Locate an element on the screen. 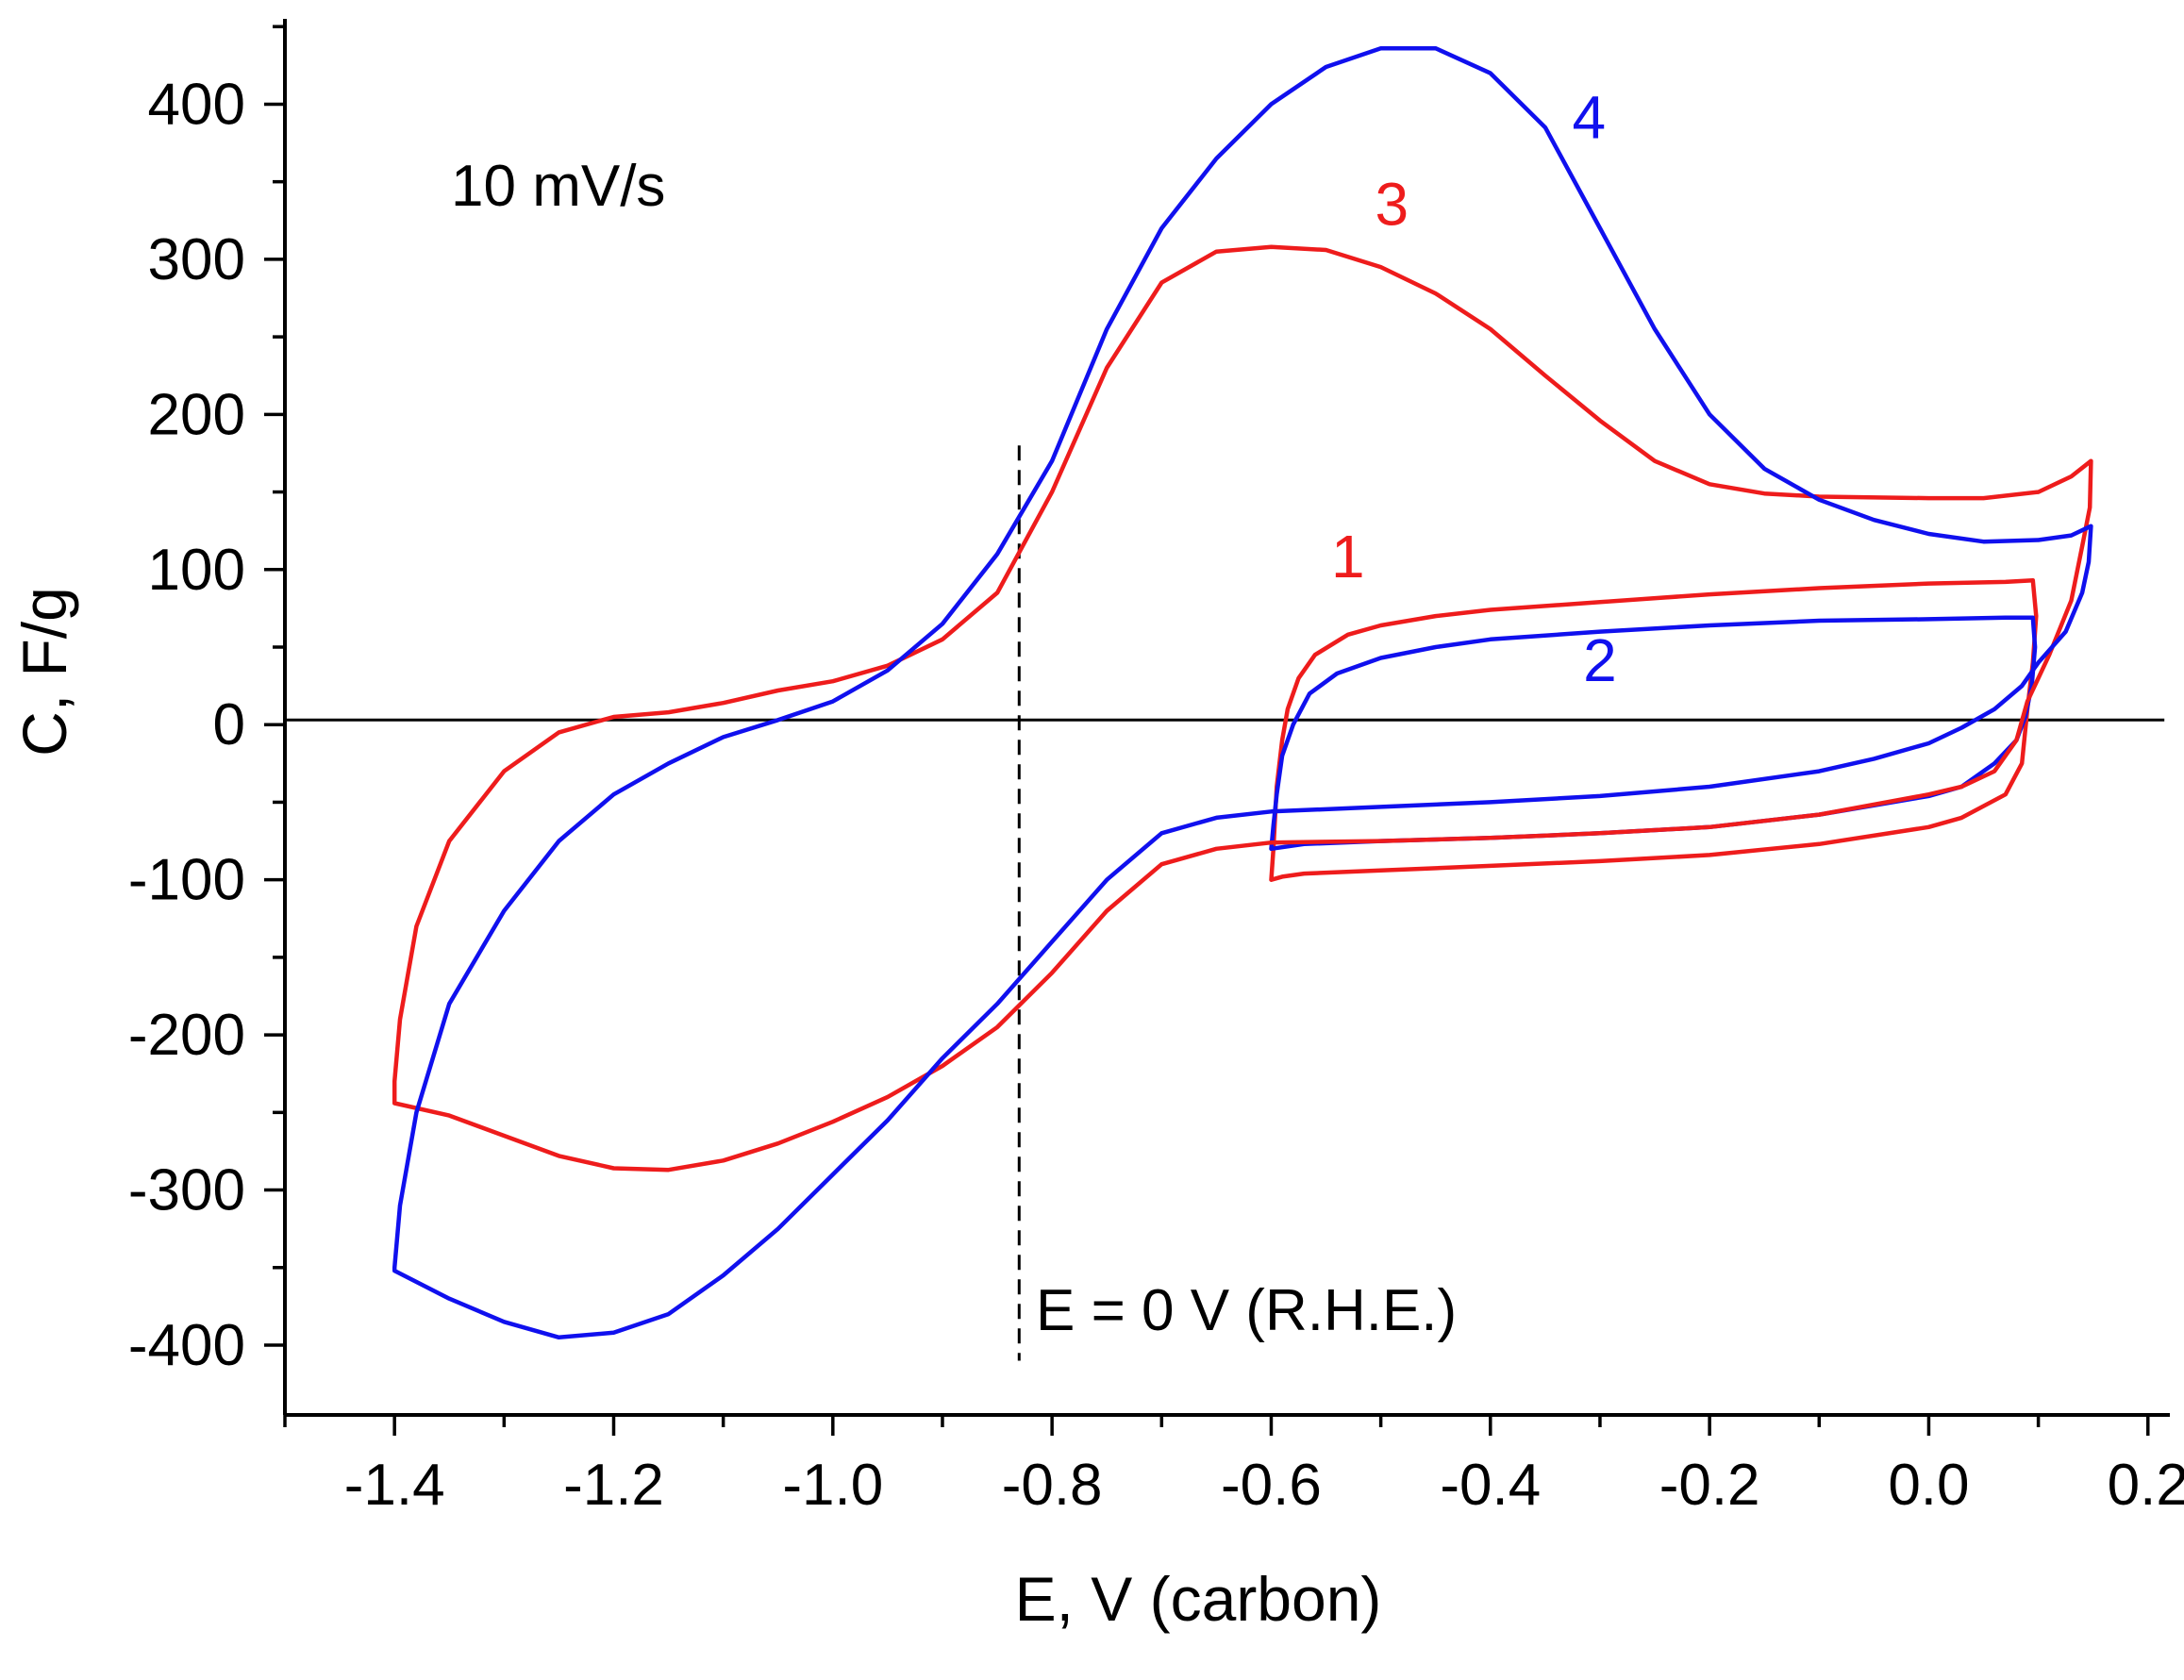 The width and height of the screenshot is (2184, 1680). series-2-curve is located at coordinates (1653, 733).